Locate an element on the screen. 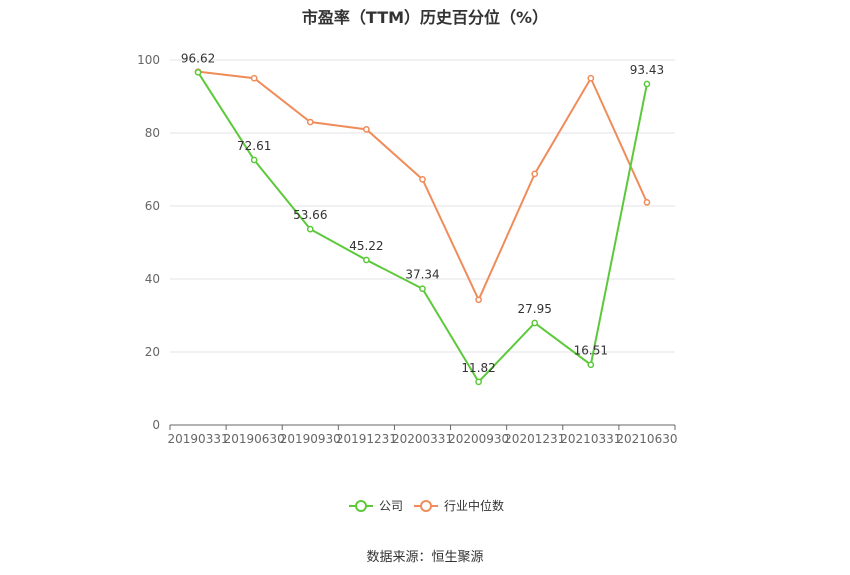 The height and width of the screenshot is (575, 850). x-tick-label: 20200331 is located at coordinates (422, 439).